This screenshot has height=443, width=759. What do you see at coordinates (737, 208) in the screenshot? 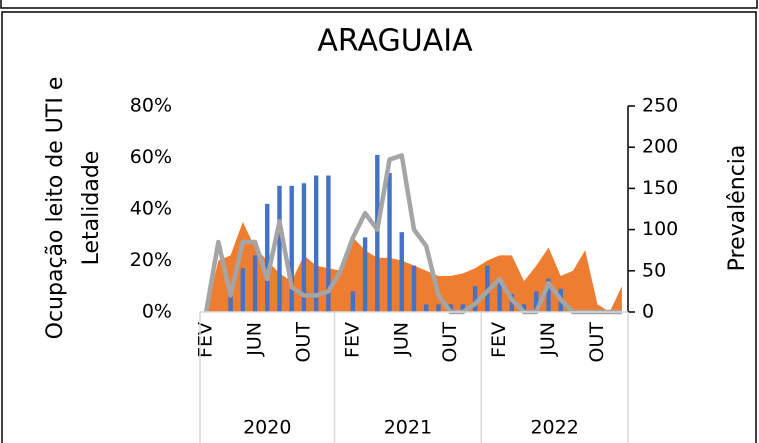
I see `y2-axis-title: Prevalência` at bounding box center [737, 208].